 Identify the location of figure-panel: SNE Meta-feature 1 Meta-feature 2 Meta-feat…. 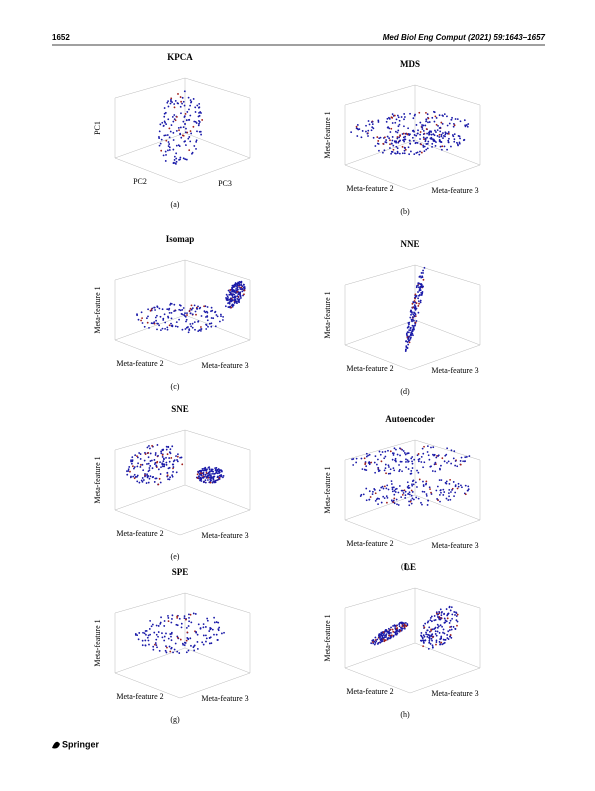
(172, 482).